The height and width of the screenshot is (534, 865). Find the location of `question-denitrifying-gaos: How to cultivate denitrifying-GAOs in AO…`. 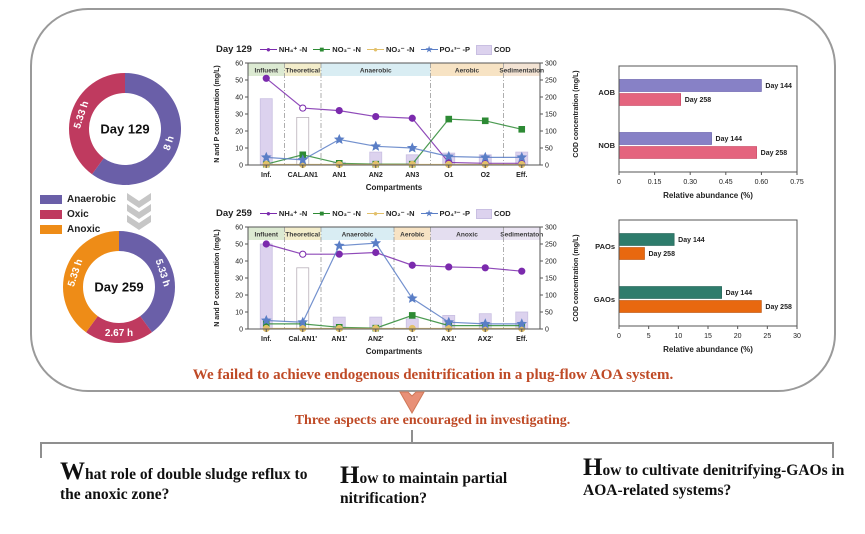

question-denitrifying-gaos: How to cultivate denitrifying-GAOs in AO… is located at coordinates (714, 477).